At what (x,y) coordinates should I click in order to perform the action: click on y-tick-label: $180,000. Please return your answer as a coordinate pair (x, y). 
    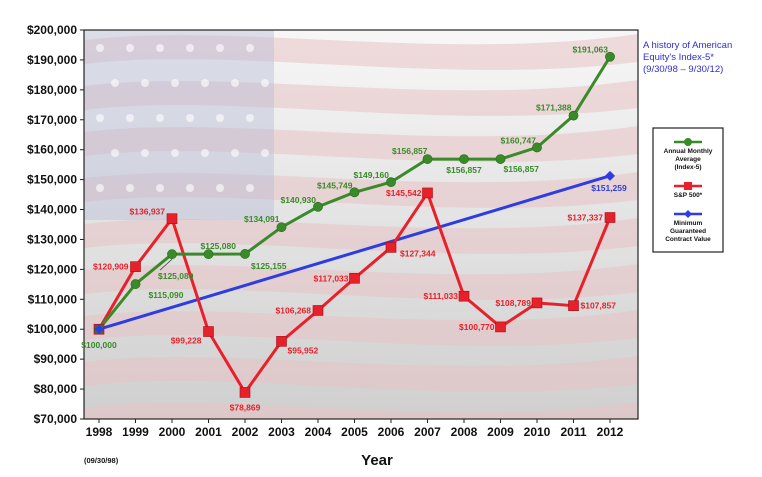
    Looking at the image, I should click on (52, 90).